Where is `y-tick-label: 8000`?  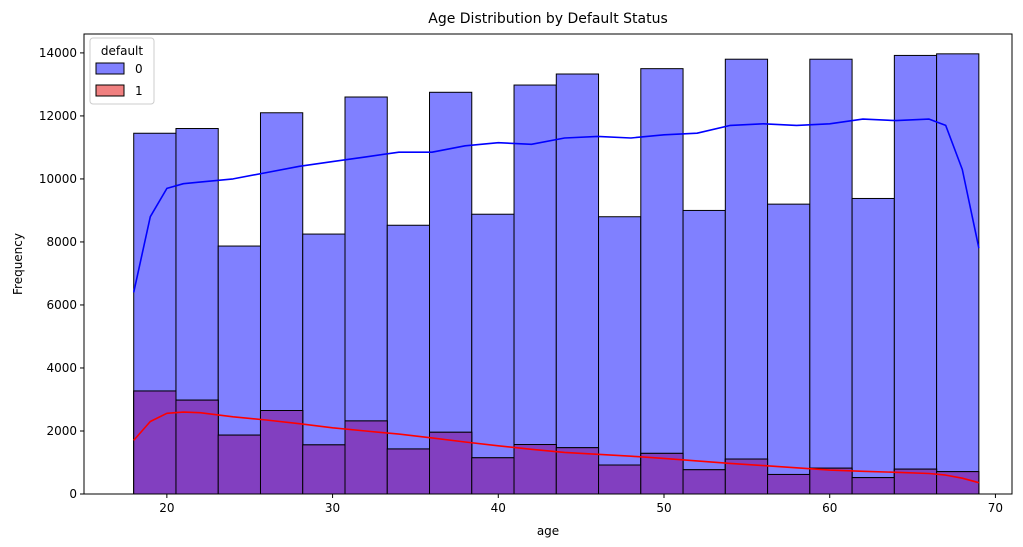 y-tick-label: 8000 is located at coordinates (61, 242).